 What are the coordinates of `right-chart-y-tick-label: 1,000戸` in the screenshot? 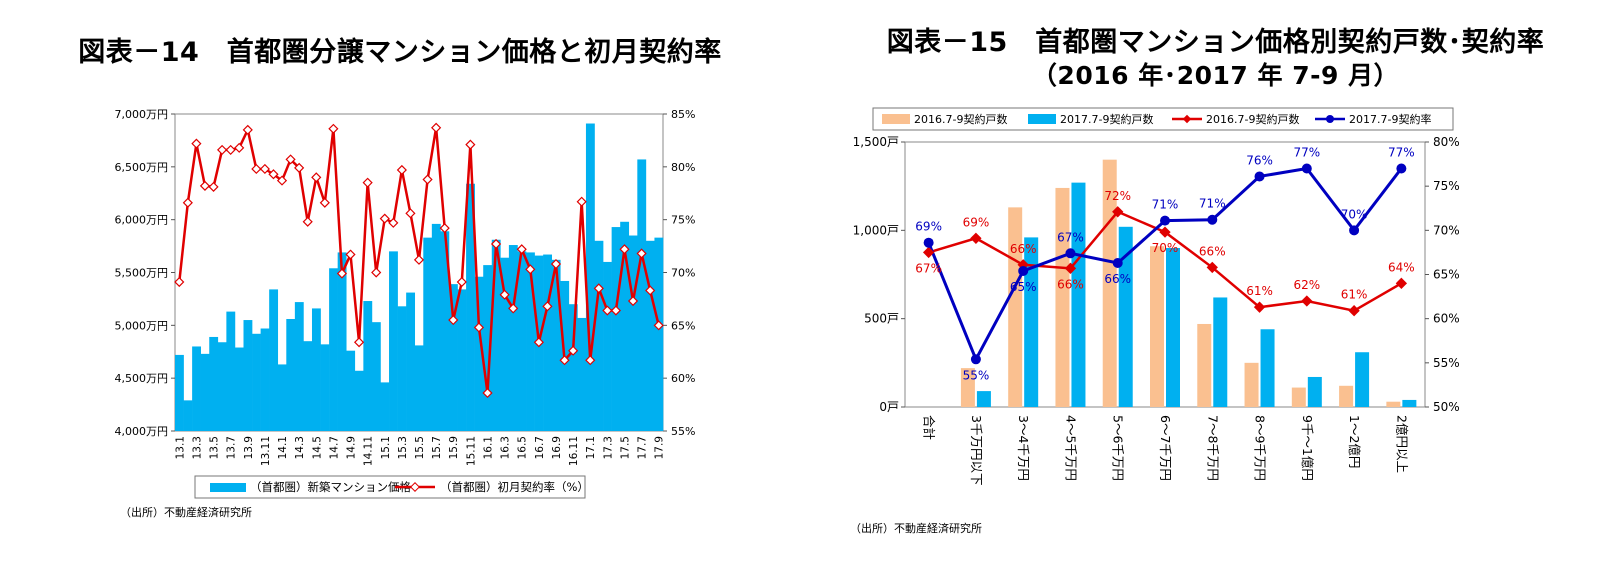 It's located at (876, 230).